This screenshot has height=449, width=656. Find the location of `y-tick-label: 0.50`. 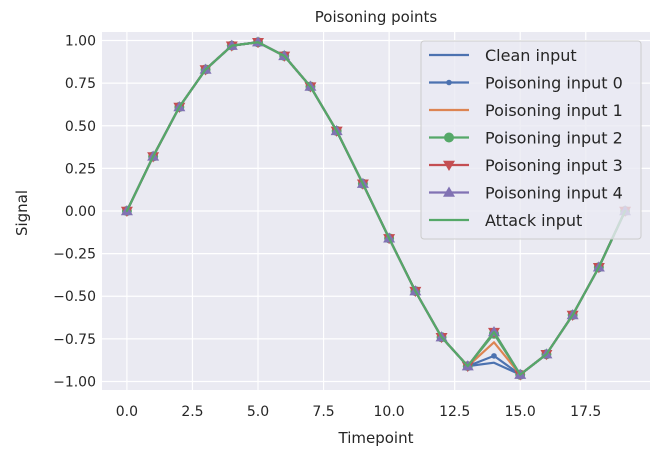

y-tick-label: 0.50 is located at coordinates (80, 127).